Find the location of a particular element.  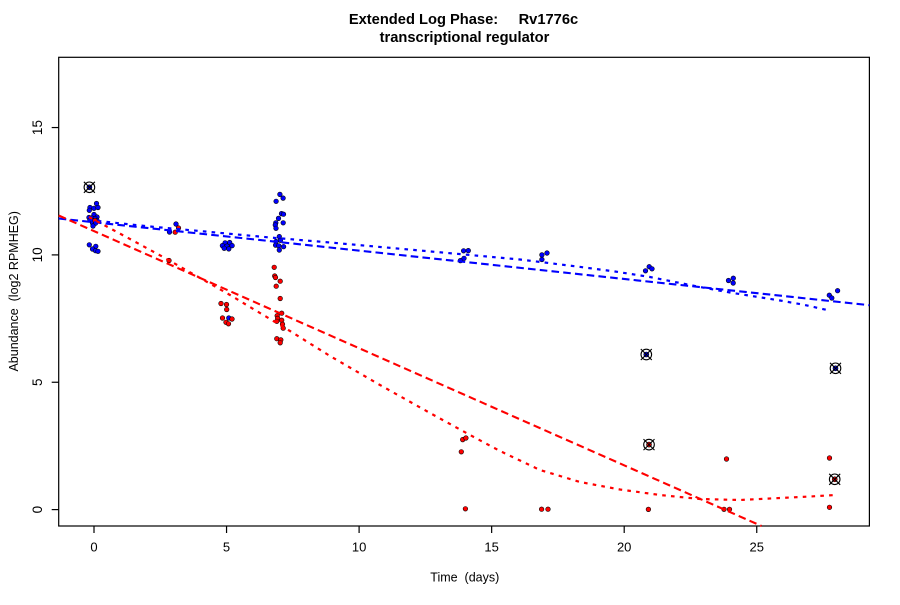

svg-text: 20 is located at coordinates (624, 547).